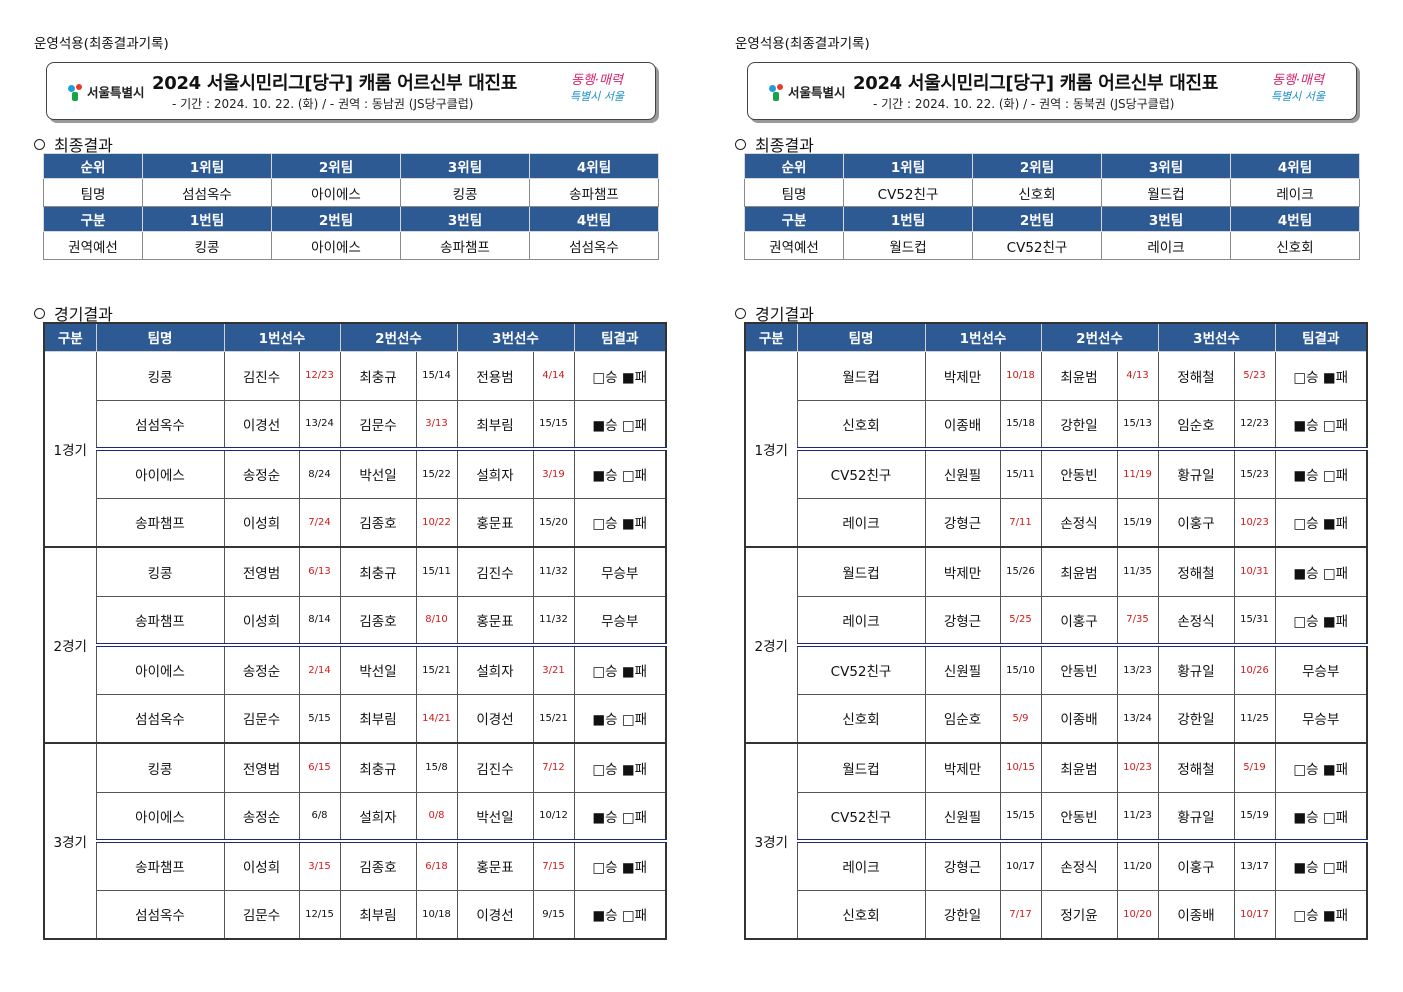 This screenshot has height=992, width=1403. Describe the element at coordinates (495, 375) in the screenshot. I see `player-name: 전용범` at that location.